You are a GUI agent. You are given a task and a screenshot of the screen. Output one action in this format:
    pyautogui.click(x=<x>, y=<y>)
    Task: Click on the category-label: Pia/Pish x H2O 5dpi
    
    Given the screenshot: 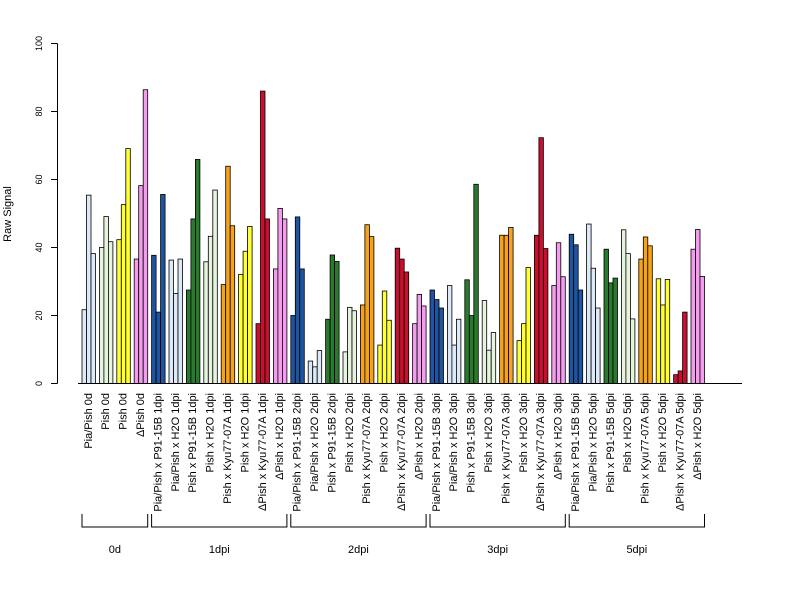 What is the action you would take?
    pyautogui.click(x=593, y=442)
    